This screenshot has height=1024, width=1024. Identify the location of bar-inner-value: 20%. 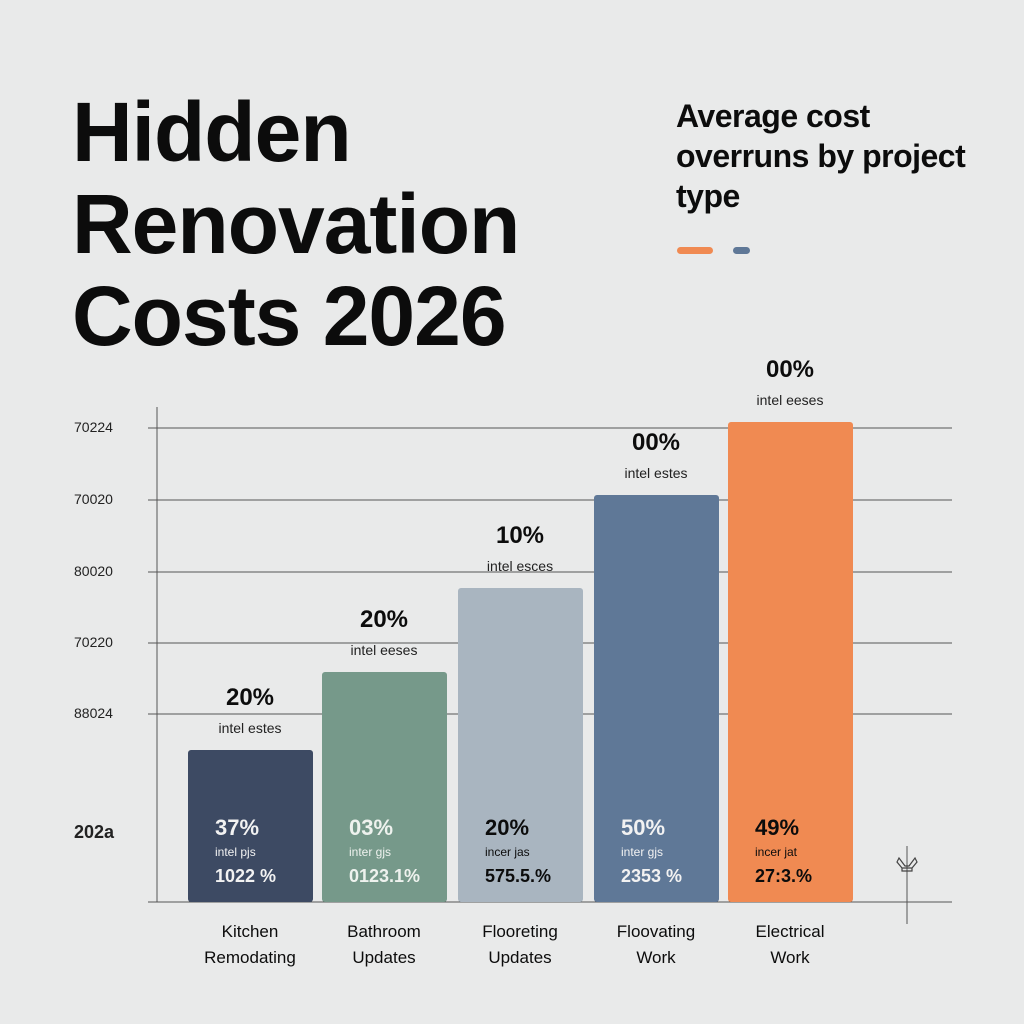
(507, 827).